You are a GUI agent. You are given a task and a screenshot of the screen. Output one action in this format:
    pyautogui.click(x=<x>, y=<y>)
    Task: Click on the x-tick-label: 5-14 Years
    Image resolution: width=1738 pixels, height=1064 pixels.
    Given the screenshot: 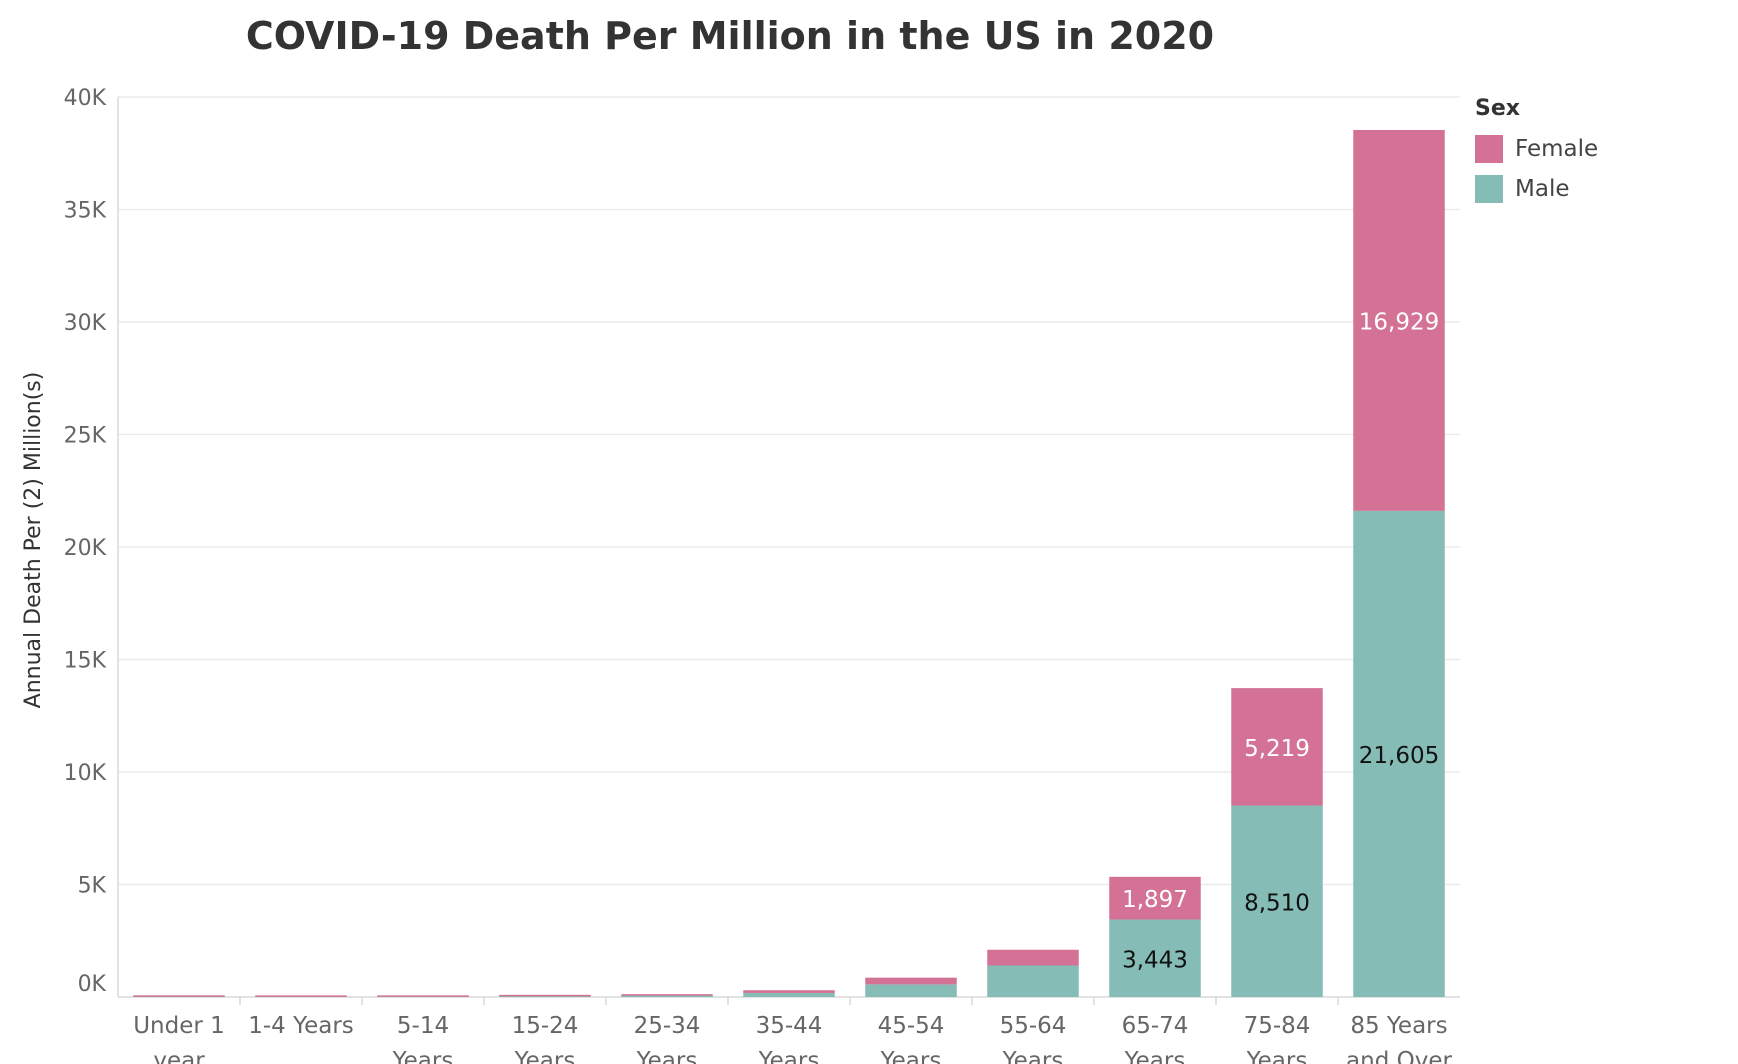 What is the action you would take?
    pyautogui.click(x=423, y=1038)
    